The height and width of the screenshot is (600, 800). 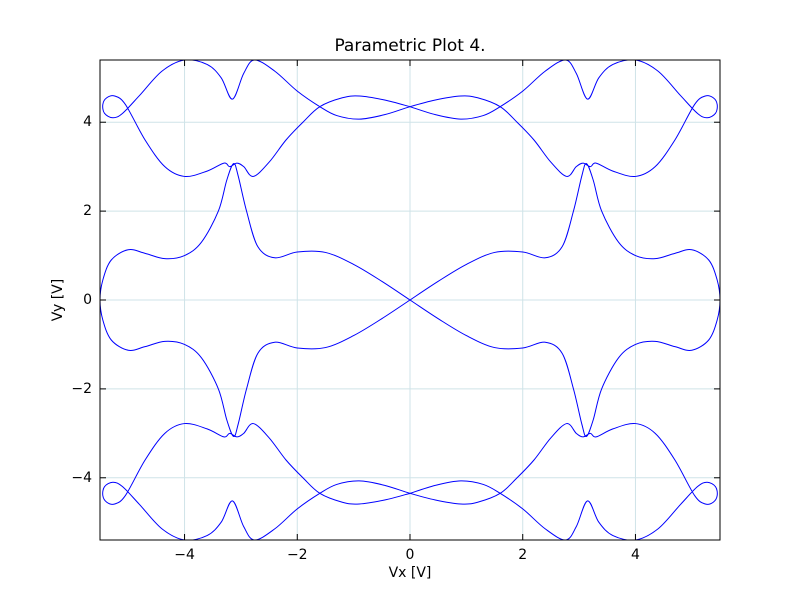 What do you see at coordinates (410, 573) in the screenshot?
I see `x-axis-label: Vx [V]` at bounding box center [410, 573].